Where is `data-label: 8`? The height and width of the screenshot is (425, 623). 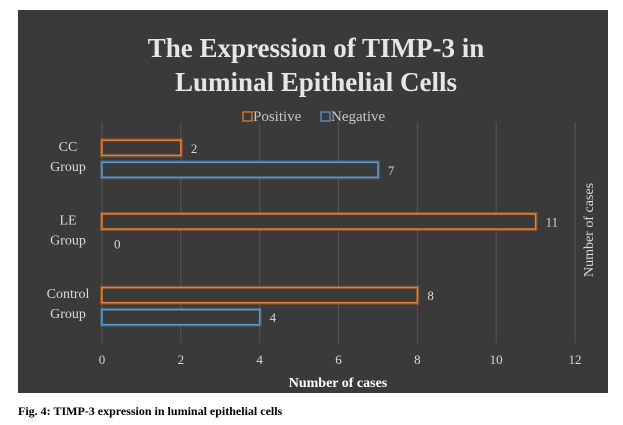 data-label: 8 is located at coordinates (430, 295).